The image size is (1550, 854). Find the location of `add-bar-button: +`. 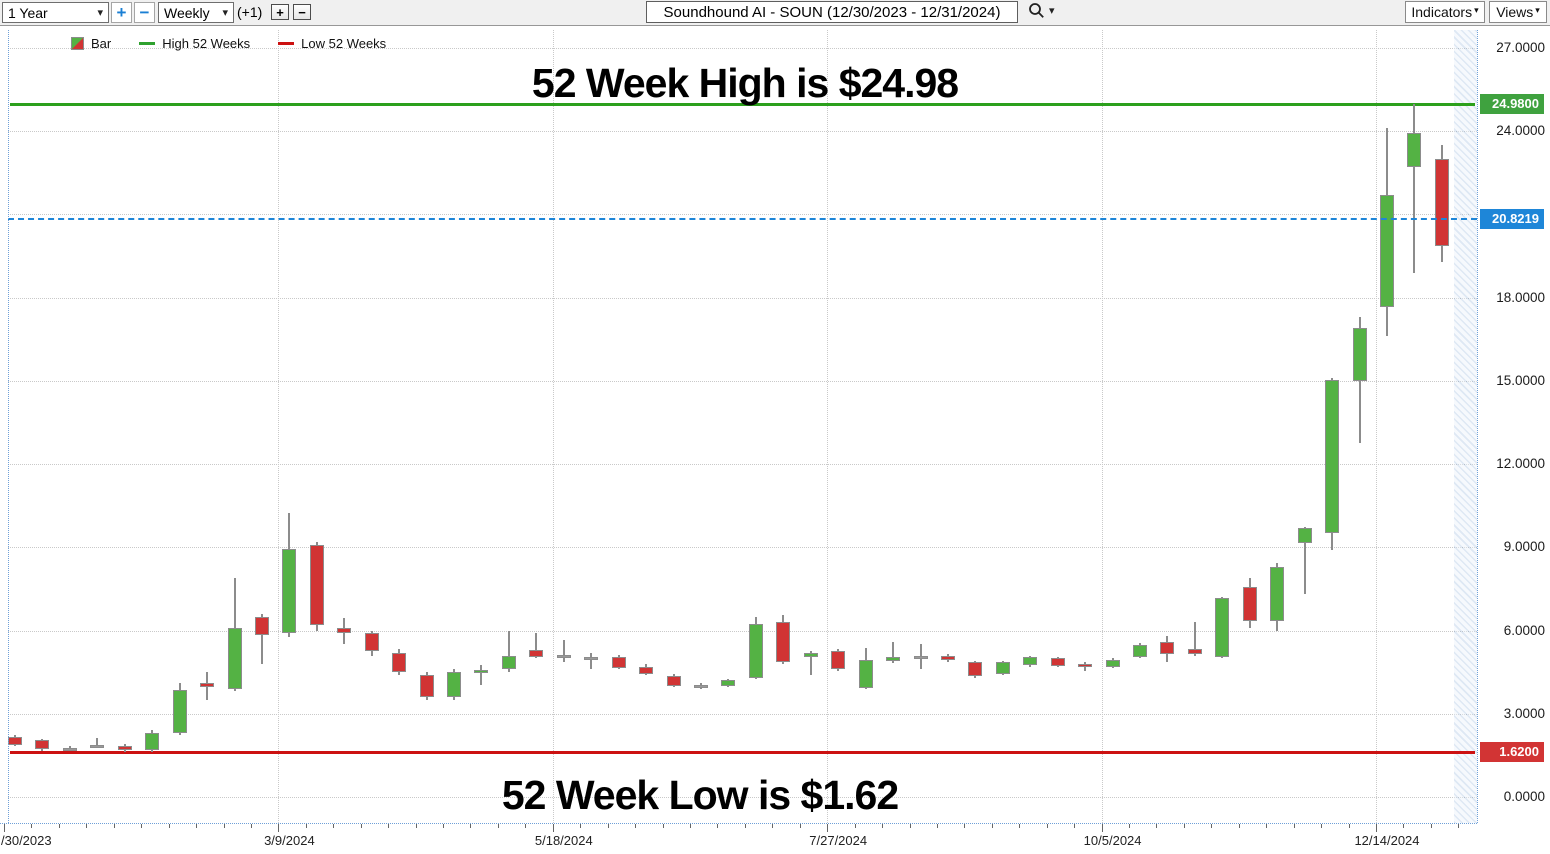

add-bar-button: + is located at coordinates (280, 12).